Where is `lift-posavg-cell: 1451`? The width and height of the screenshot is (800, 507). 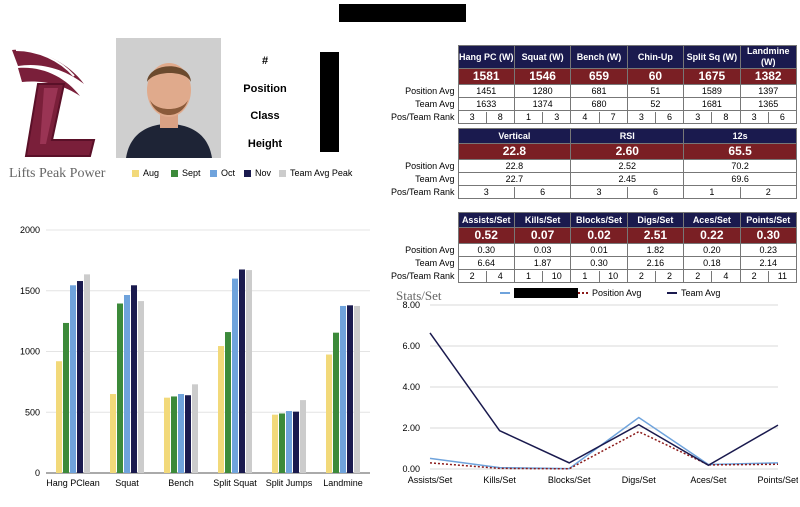 lift-posavg-cell: 1451 is located at coordinates (486, 91).